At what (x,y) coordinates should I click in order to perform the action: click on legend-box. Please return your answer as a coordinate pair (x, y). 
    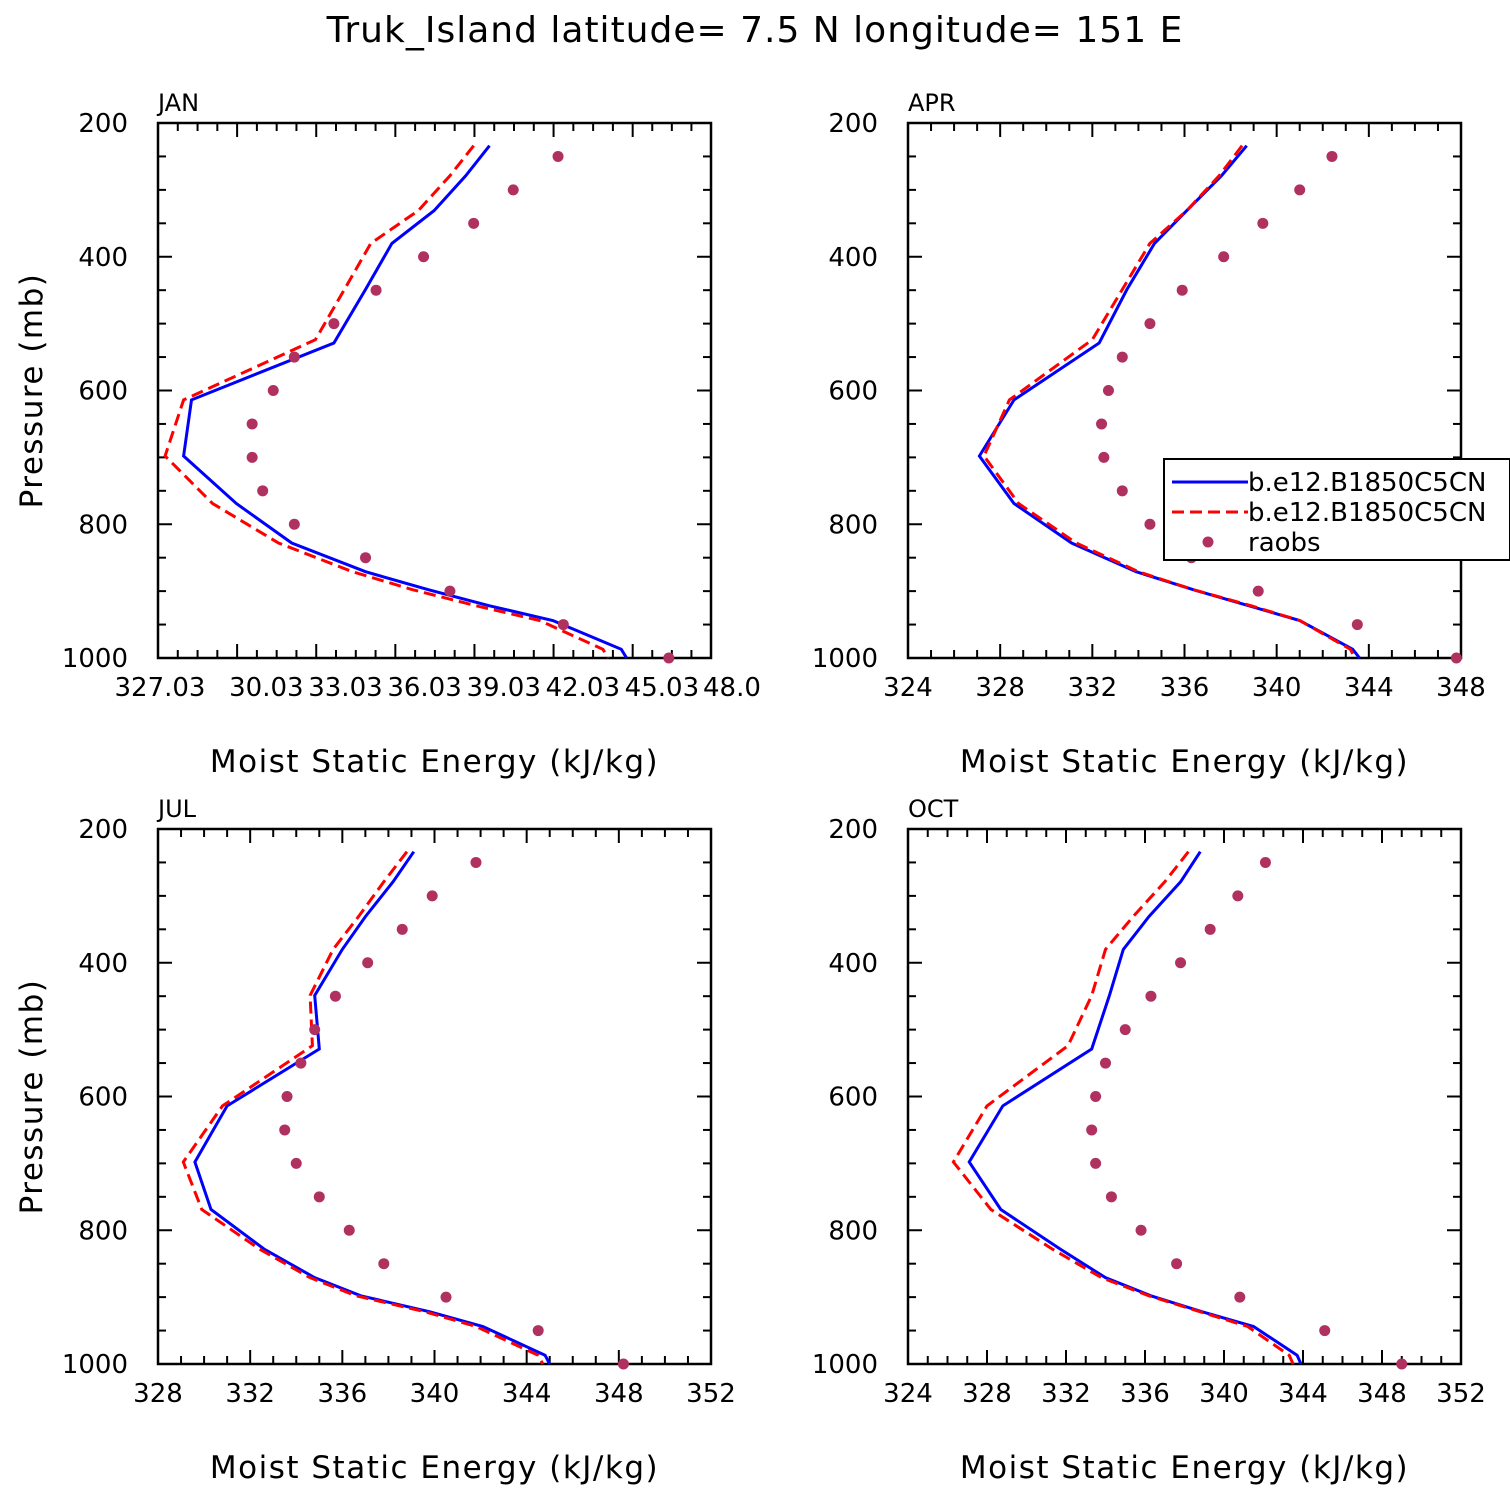
    Looking at the image, I should click on (1336, 509).